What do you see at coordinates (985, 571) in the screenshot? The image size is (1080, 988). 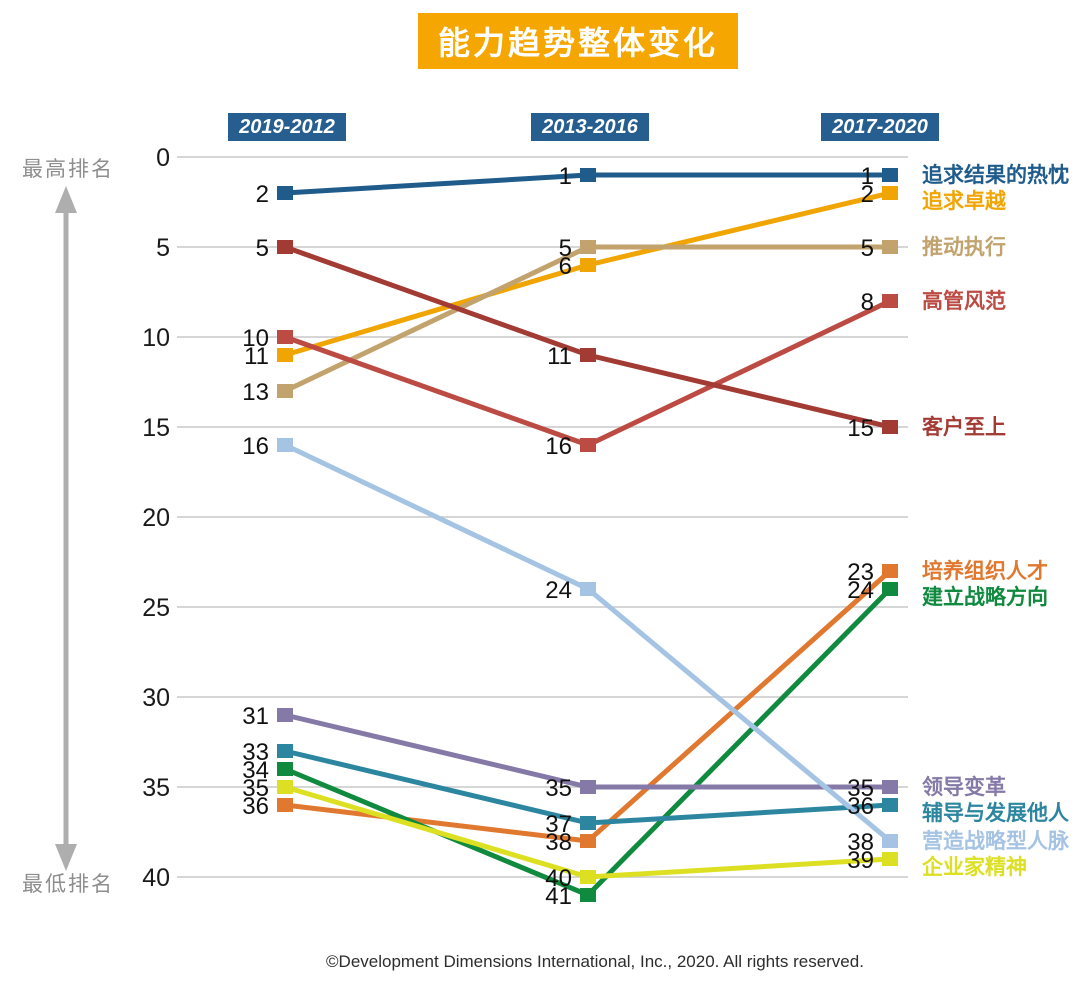 I see `series-label: 培养组织人才` at bounding box center [985, 571].